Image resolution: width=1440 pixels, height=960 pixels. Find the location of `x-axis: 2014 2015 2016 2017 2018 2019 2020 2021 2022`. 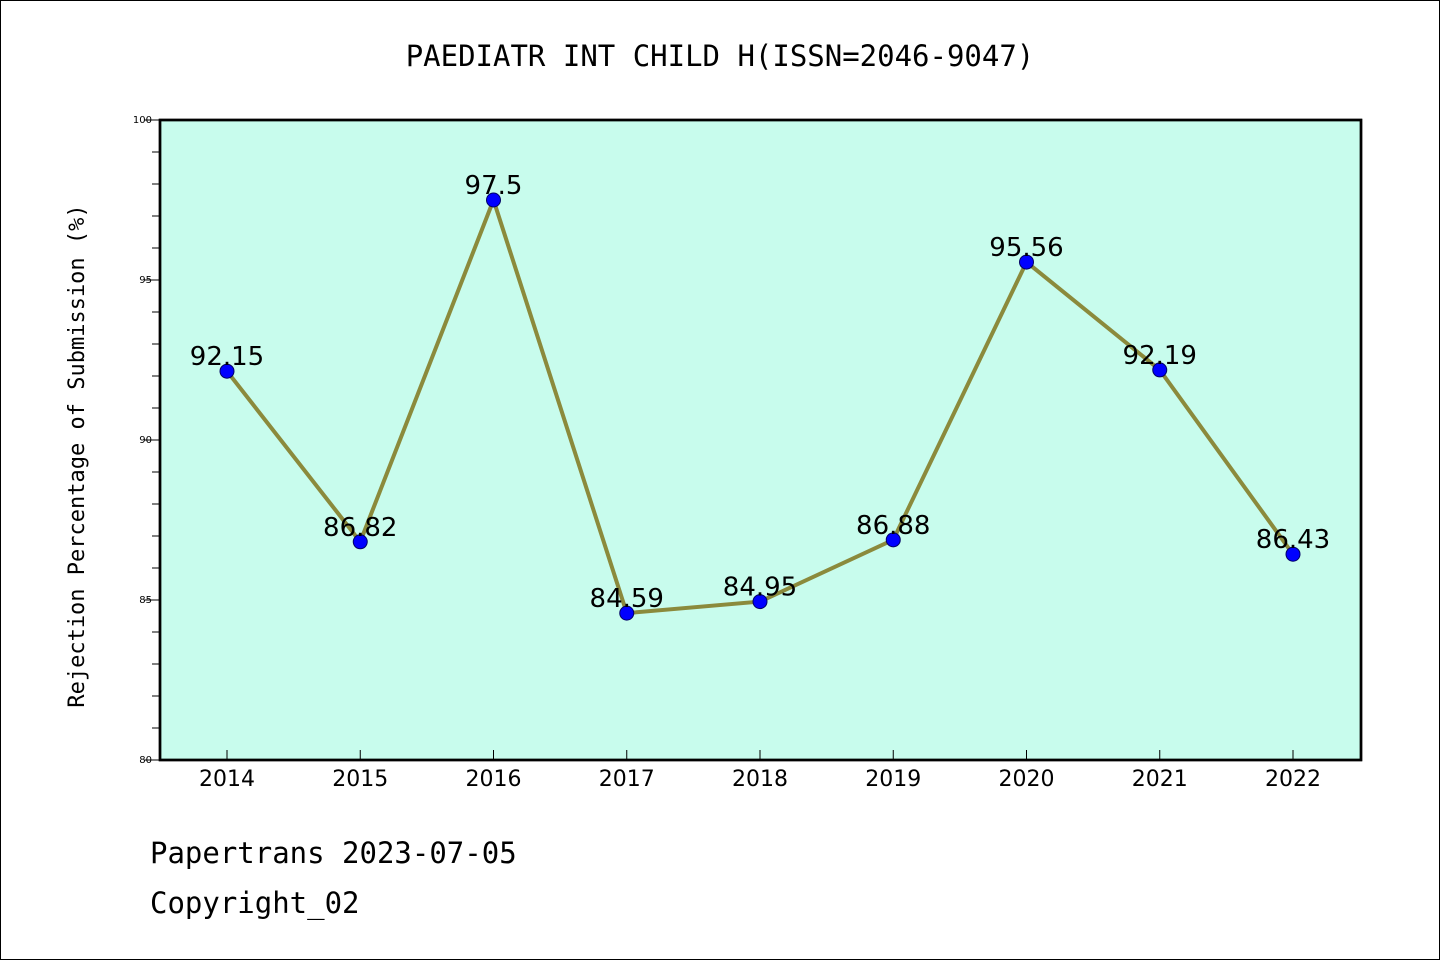

x-axis: 2014 2015 2016 2017 2018 2019 2020 2021 2022 is located at coordinates (760, 771).